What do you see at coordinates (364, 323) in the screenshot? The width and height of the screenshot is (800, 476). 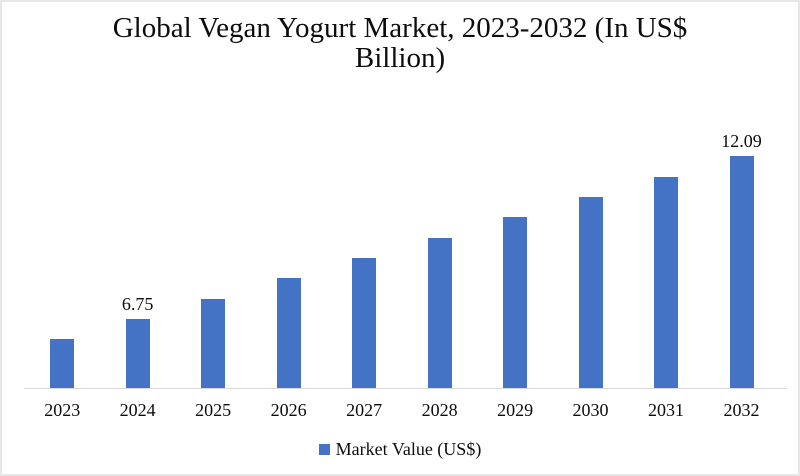 I see `bar-2027` at bounding box center [364, 323].